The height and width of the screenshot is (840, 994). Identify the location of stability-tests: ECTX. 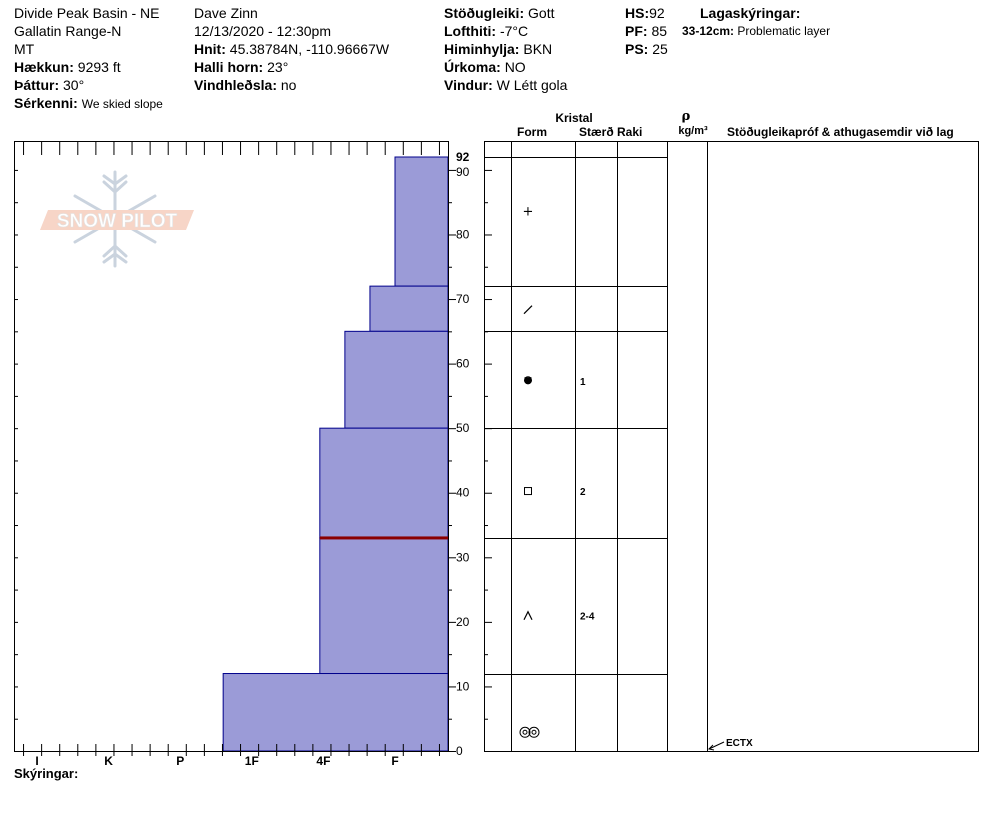
(730, 744).